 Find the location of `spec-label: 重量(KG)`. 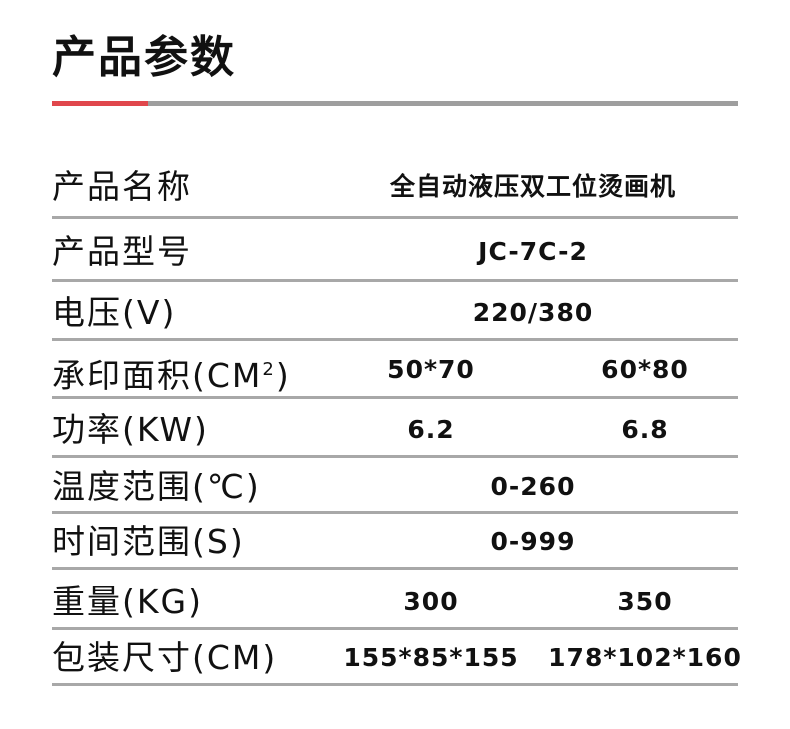

spec-label: 重量(KG) is located at coordinates (127, 602).